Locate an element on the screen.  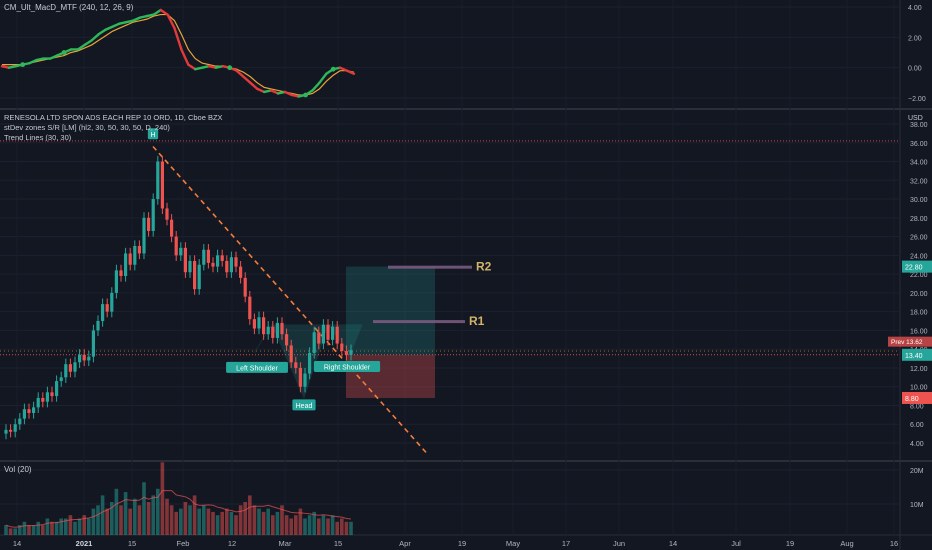
volume-tick-label: 10M is located at coordinates (917, 505).